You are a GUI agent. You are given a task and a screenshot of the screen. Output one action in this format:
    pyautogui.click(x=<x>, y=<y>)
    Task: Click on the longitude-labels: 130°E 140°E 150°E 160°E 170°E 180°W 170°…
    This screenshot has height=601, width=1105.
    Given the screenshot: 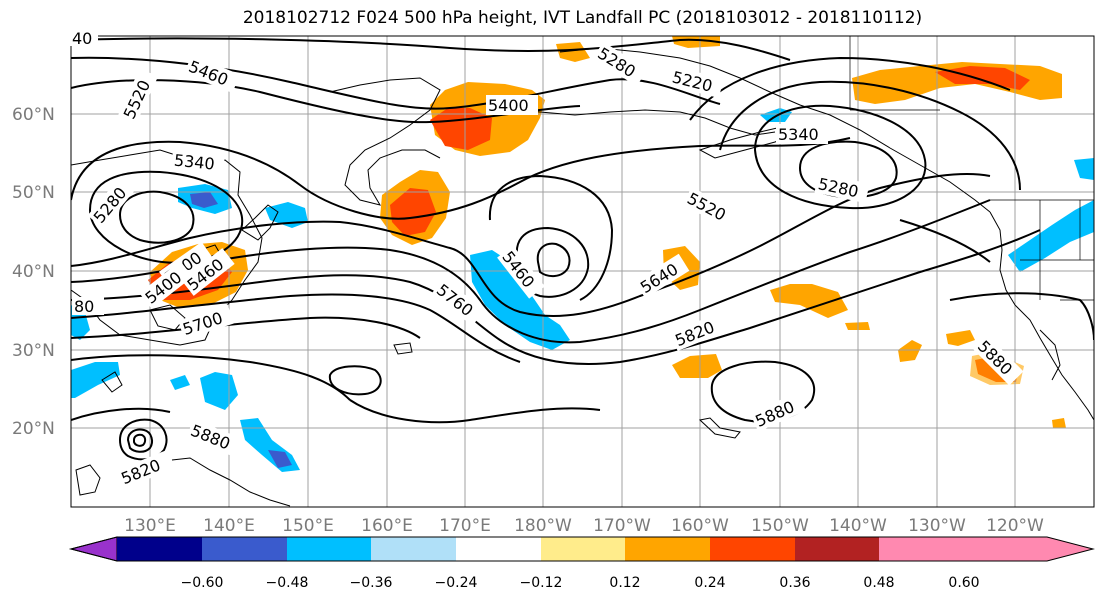 What is the action you would take?
    pyautogui.click(x=584, y=526)
    